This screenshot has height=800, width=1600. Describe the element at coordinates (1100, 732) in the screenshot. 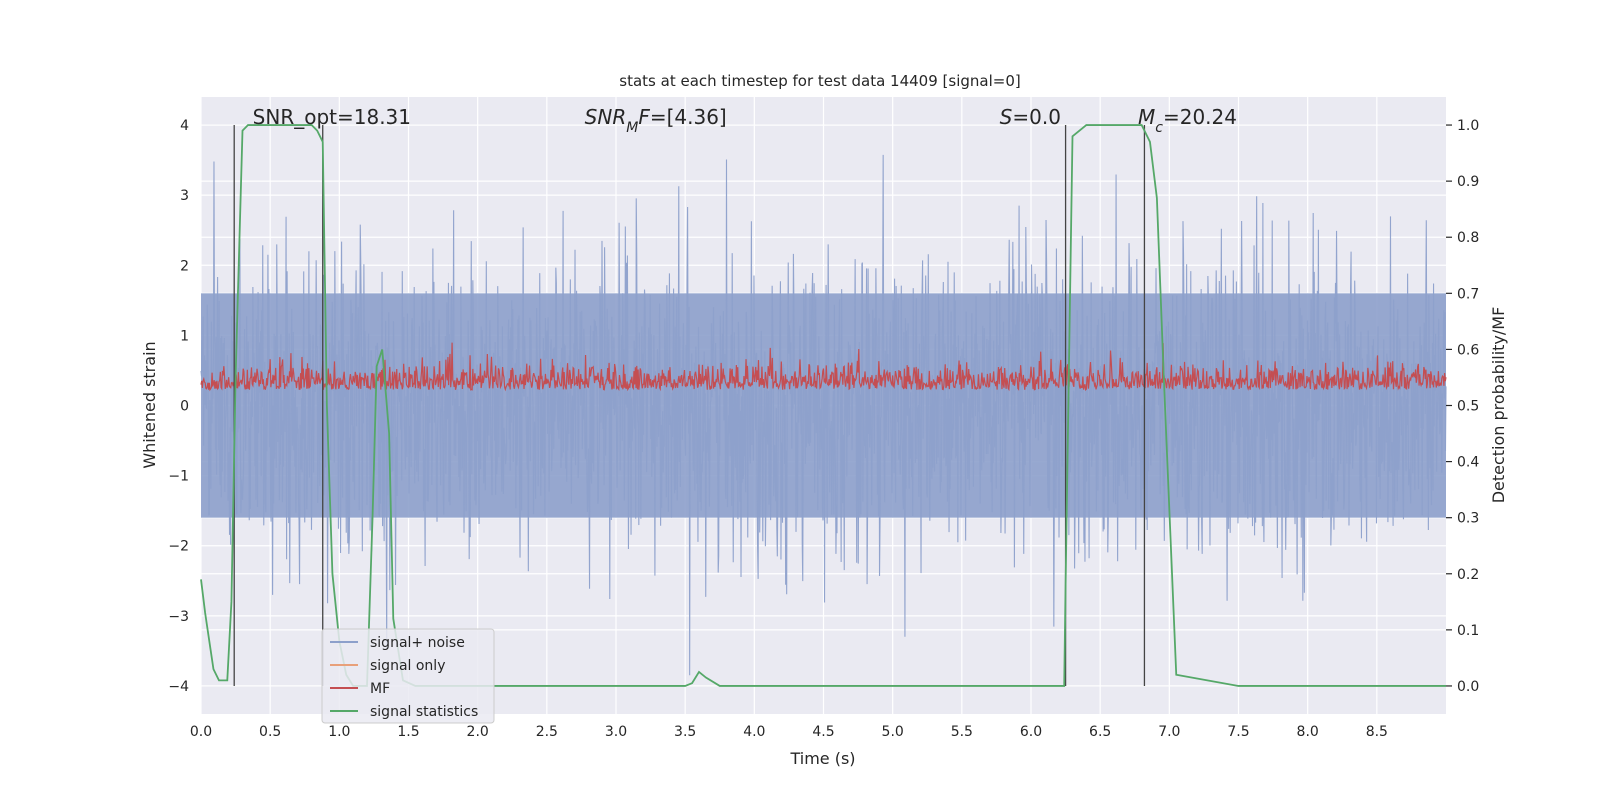

I see `x-tick-label: 6.5` at that location.